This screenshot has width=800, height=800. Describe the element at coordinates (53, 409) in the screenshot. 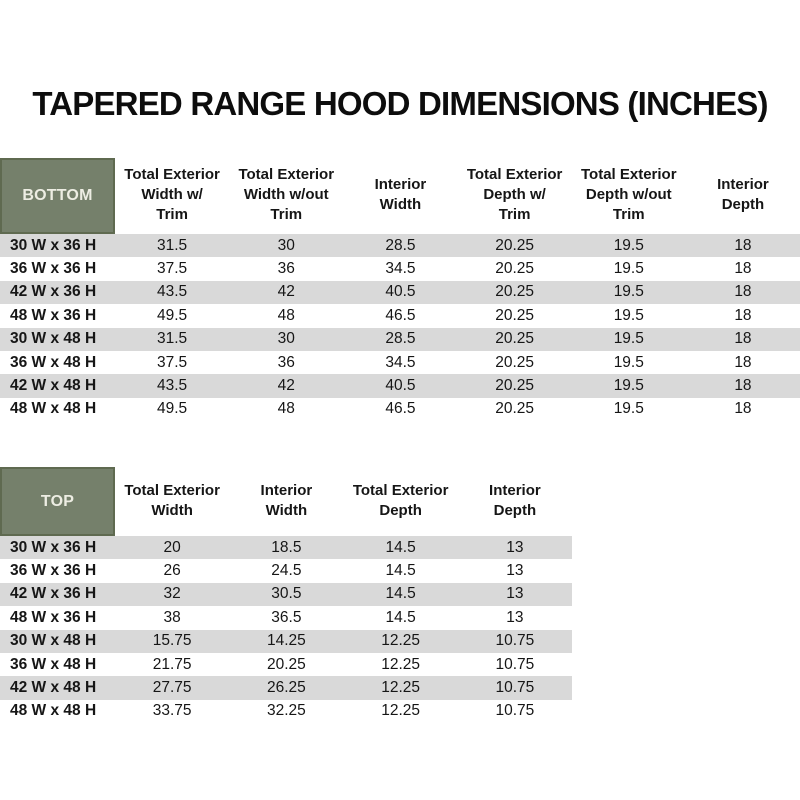

I see `row-label: 48 W x 48 H` at that location.